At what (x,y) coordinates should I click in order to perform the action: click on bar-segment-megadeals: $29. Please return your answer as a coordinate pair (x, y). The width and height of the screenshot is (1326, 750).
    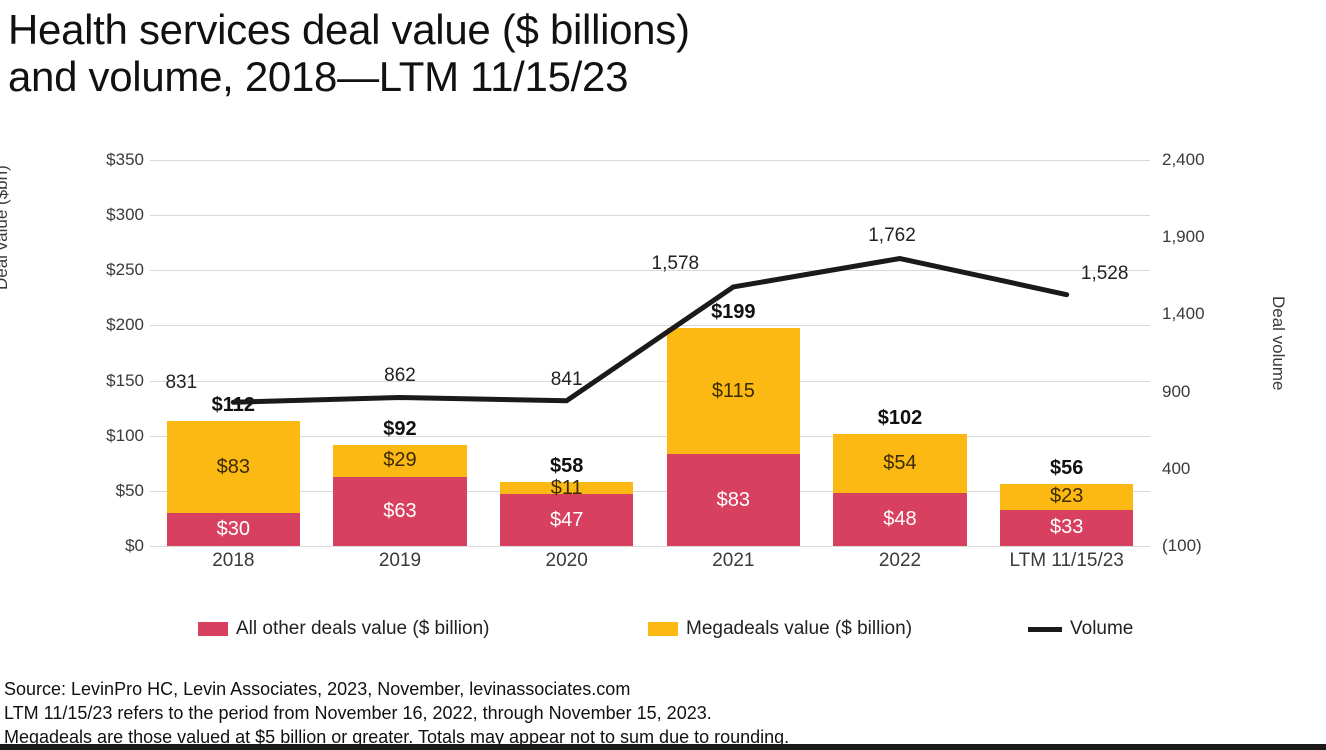
    Looking at the image, I should click on (400, 460).